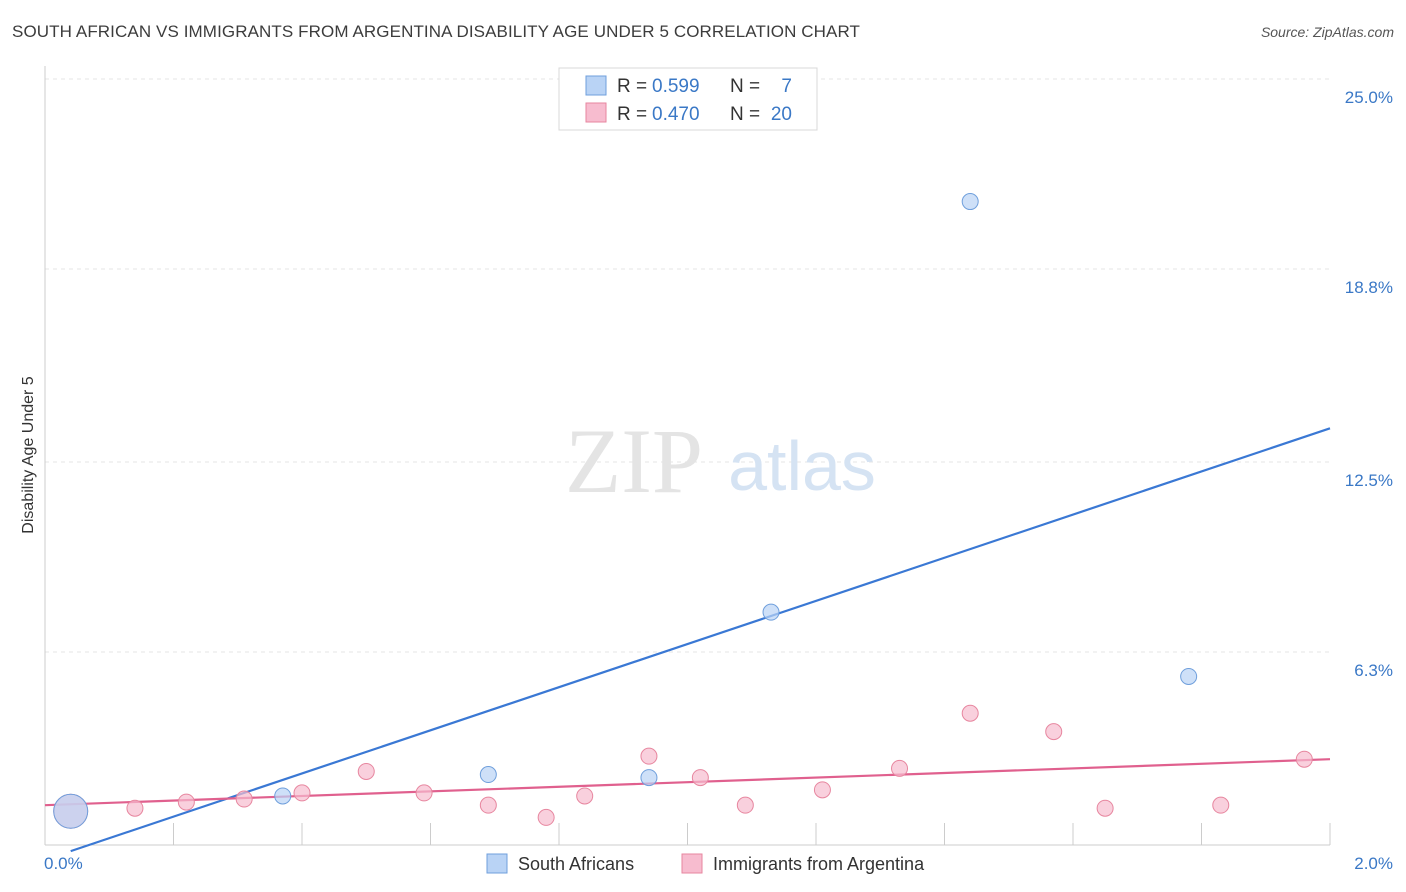 The width and height of the screenshot is (1406, 892). Describe the element at coordinates (28, 455) in the screenshot. I see `y-axis-title: Disability Age Under 5` at that location.